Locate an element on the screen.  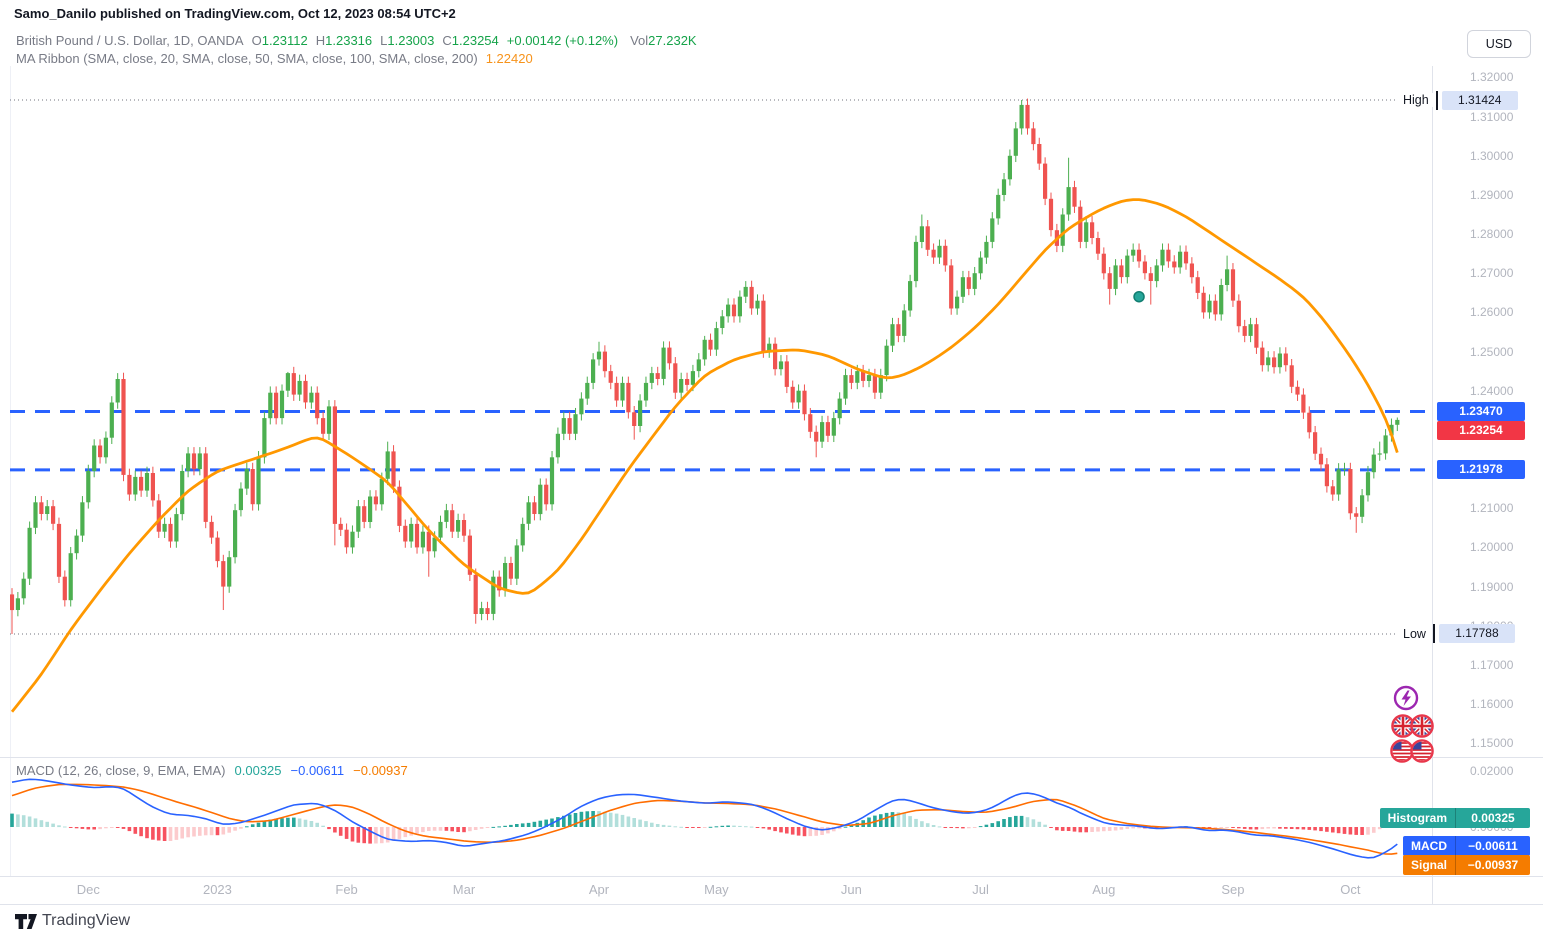
change-value: +0.00142 (+0.12%) is located at coordinates (562, 40).